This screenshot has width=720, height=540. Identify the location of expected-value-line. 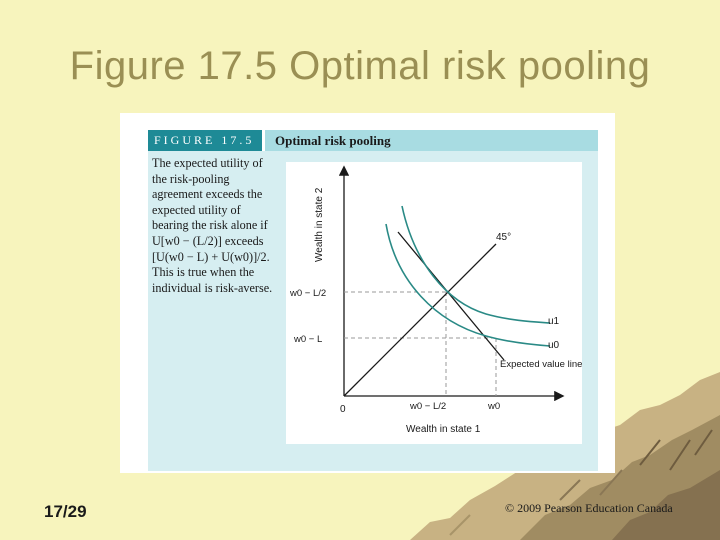
(451, 296).